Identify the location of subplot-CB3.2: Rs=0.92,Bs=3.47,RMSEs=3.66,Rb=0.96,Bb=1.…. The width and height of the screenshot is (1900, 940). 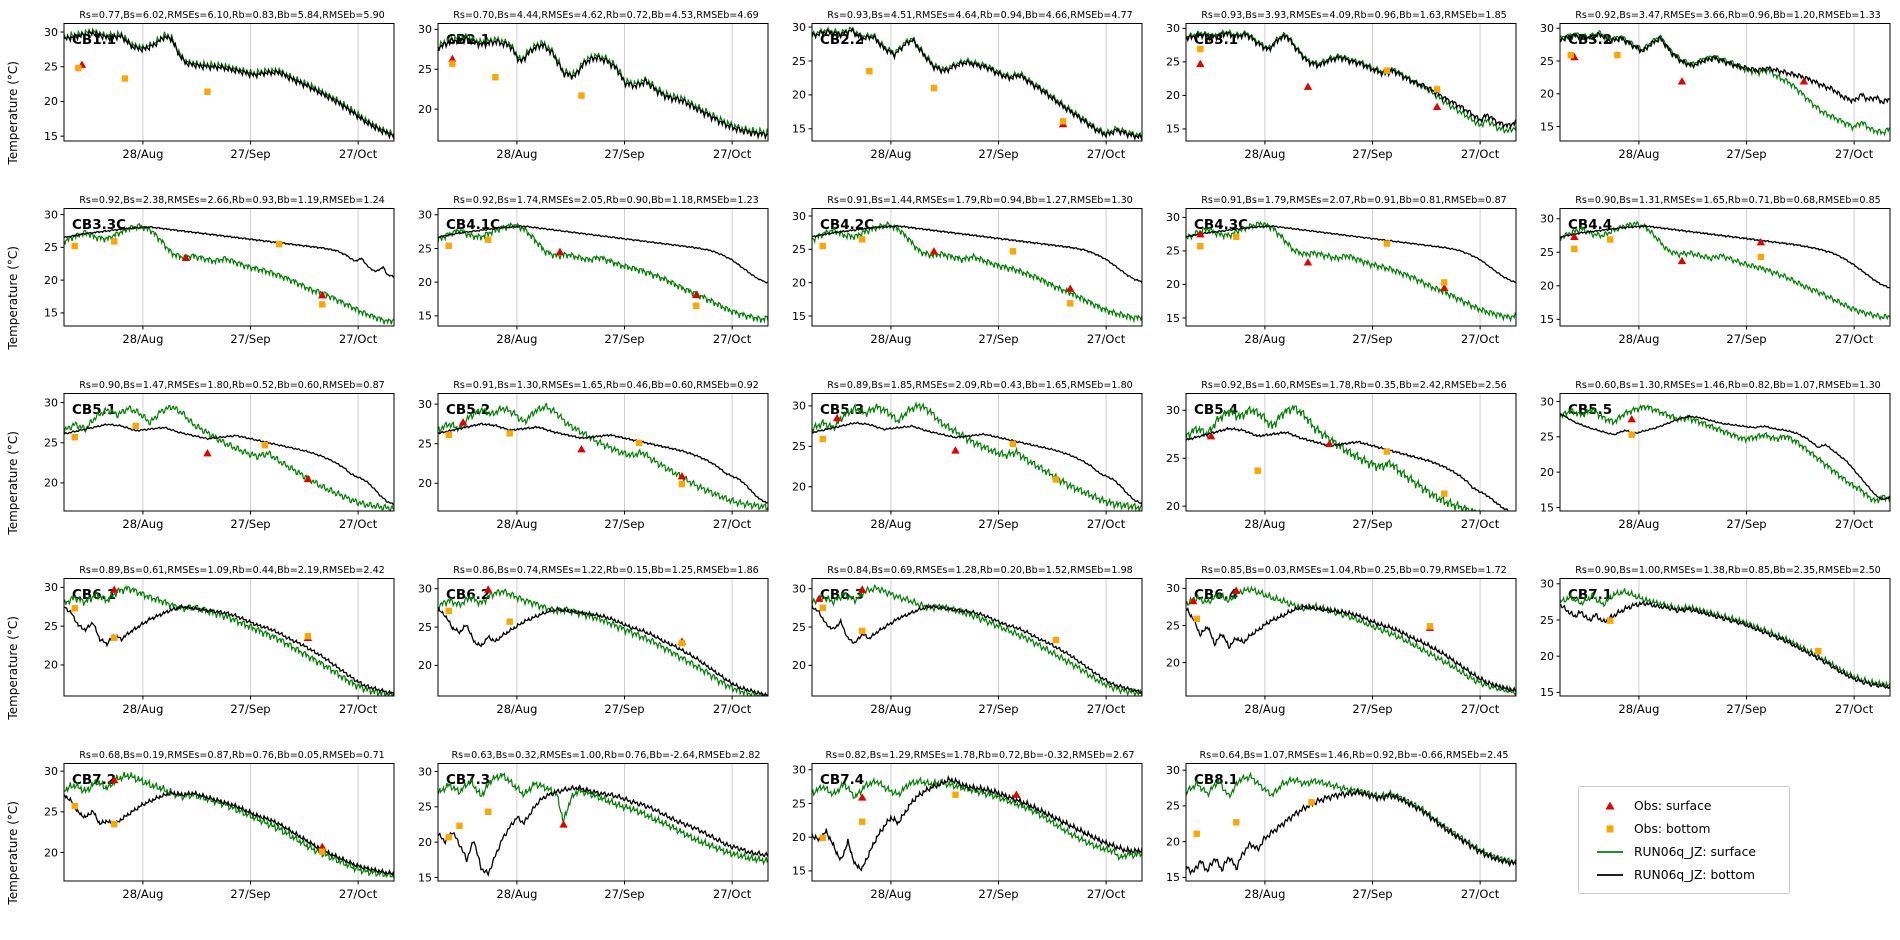
(1709, 98).